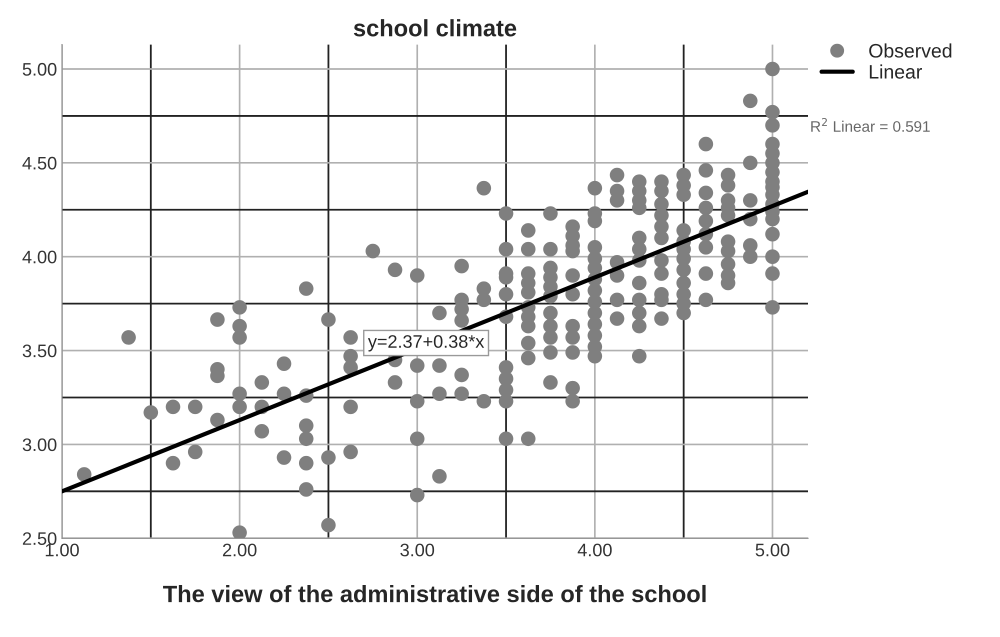  What do you see at coordinates (417, 550) in the screenshot?
I see `x-tick-label: 3.00` at bounding box center [417, 550].